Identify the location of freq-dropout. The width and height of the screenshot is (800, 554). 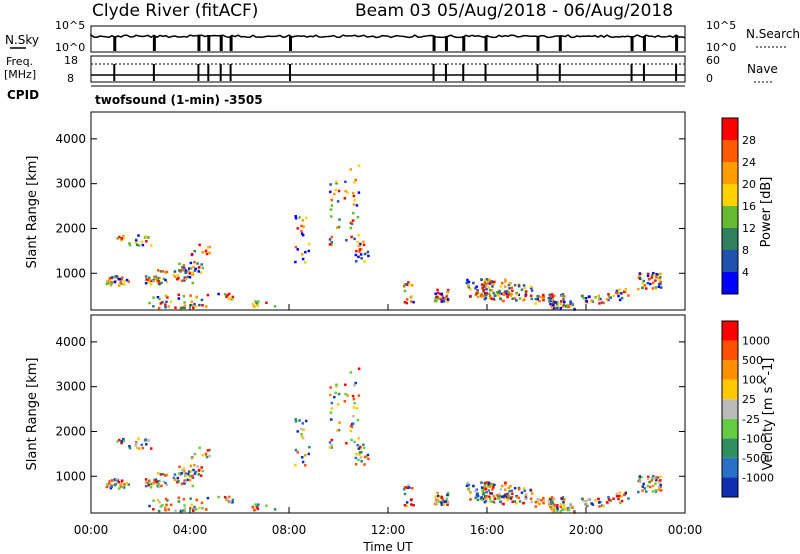
(153, 72).